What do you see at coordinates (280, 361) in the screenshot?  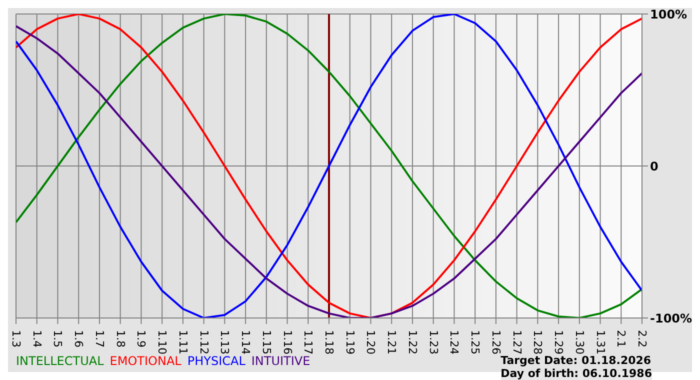 I see `text: INTUITIVE` at bounding box center [280, 361].